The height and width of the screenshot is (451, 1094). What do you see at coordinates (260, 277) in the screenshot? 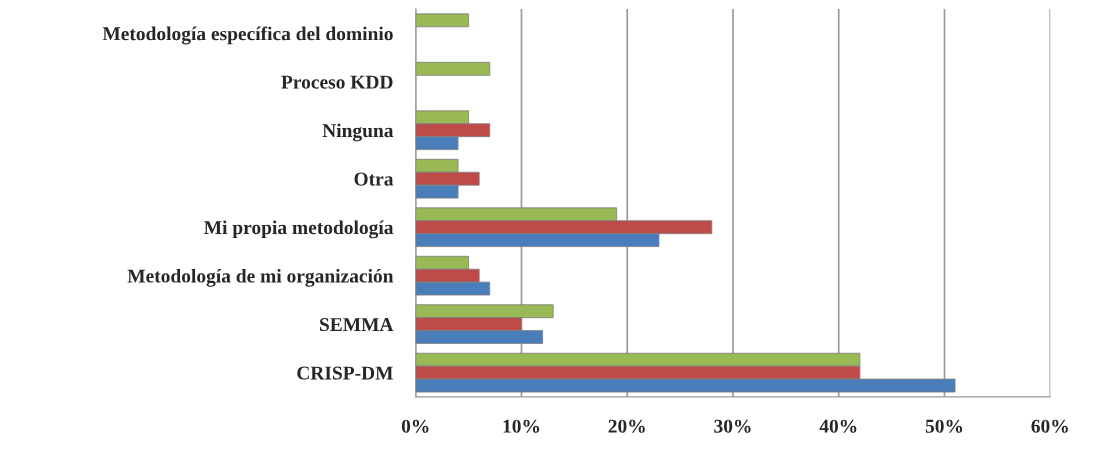
I see `y-tick-label: Metodología de mi organización` at bounding box center [260, 277].